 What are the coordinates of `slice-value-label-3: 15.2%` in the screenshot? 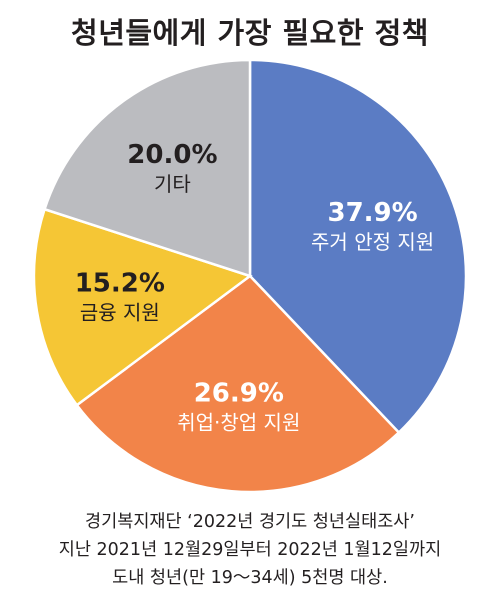 It's located at (120, 284).